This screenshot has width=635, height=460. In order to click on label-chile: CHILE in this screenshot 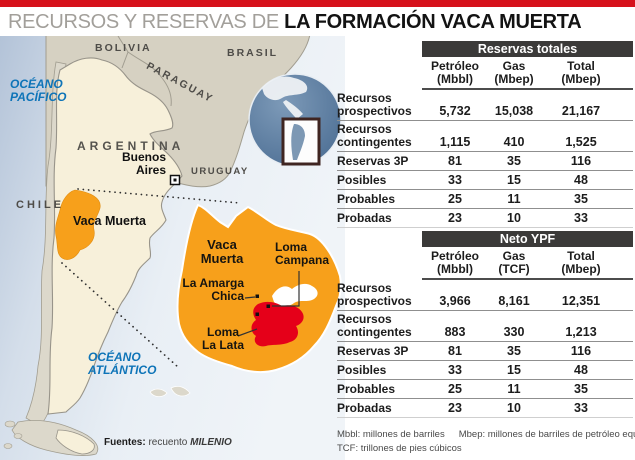, I will do `click(40, 205)`.